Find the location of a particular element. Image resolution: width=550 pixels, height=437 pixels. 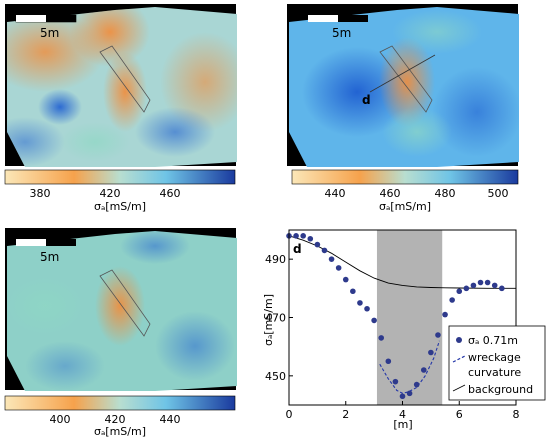

colorbar-tick: 400 is located at coordinates (60, 419).